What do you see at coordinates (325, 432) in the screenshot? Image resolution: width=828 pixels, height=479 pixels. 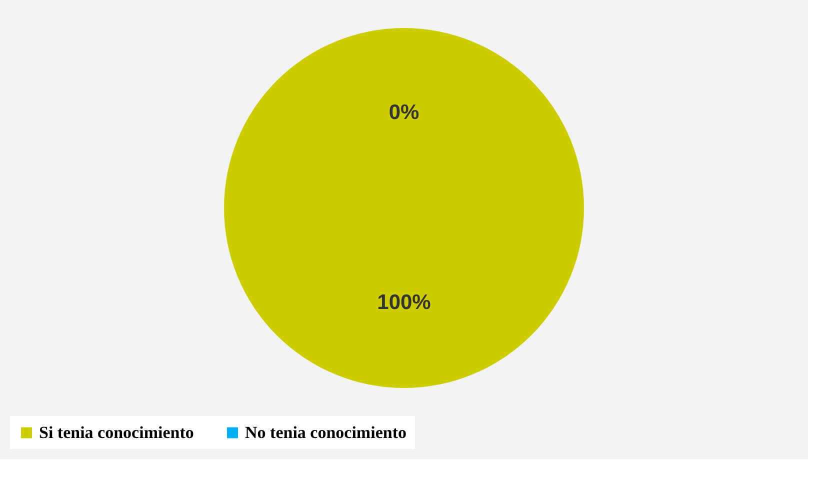 I see `legend-label: No tenia conocimiento` at bounding box center [325, 432].